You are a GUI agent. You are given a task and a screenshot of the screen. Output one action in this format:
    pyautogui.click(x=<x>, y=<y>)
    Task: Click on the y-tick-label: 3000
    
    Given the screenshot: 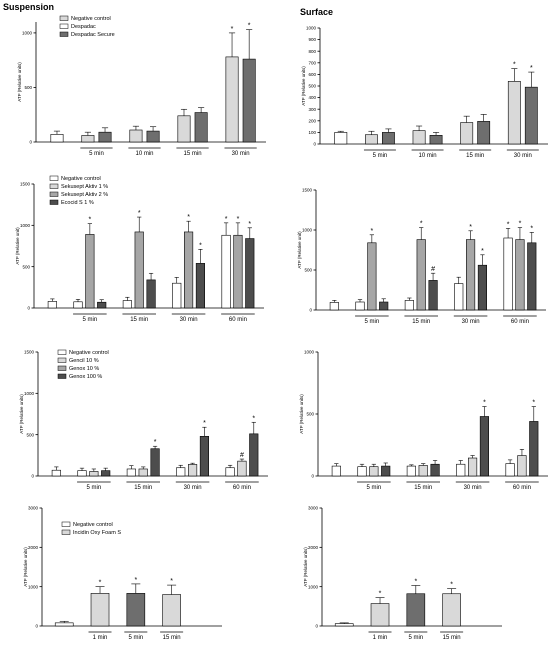 What is the action you would take?
    pyautogui.click(x=33, y=508)
    